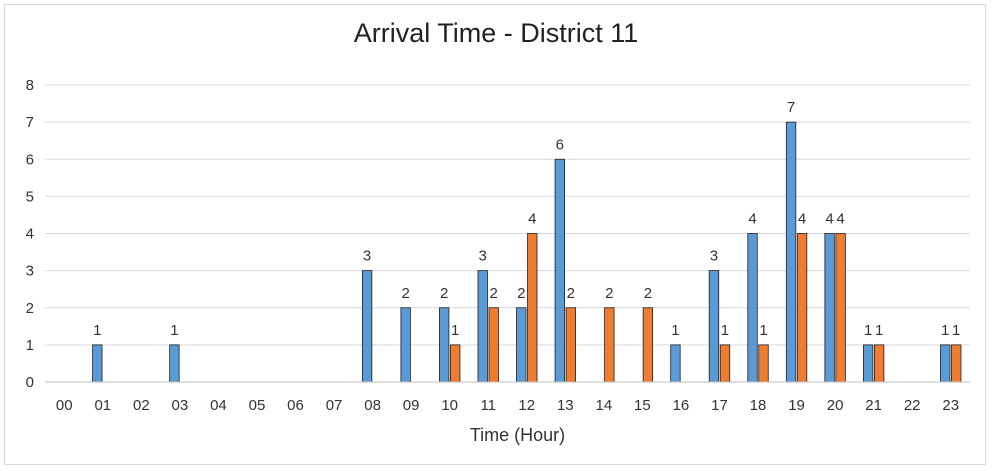 This screenshot has width=992, height=471. I want to click on chart-title: Arrival Time - District 11, so click(496, 33).